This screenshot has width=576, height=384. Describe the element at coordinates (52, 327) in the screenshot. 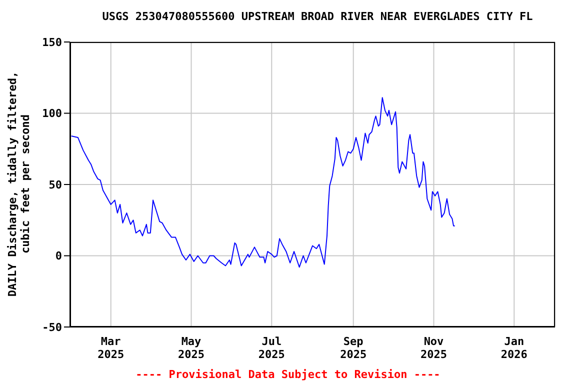

I see `y-tick-label: -50` at that location.